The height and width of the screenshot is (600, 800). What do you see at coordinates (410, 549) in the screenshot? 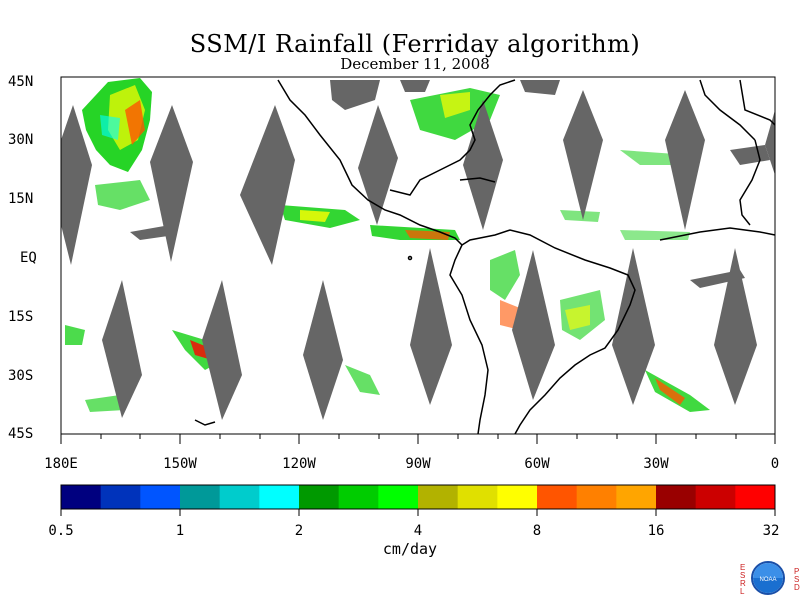
I see `colorbar-units: cm/day` at bounding box center [410, 549].